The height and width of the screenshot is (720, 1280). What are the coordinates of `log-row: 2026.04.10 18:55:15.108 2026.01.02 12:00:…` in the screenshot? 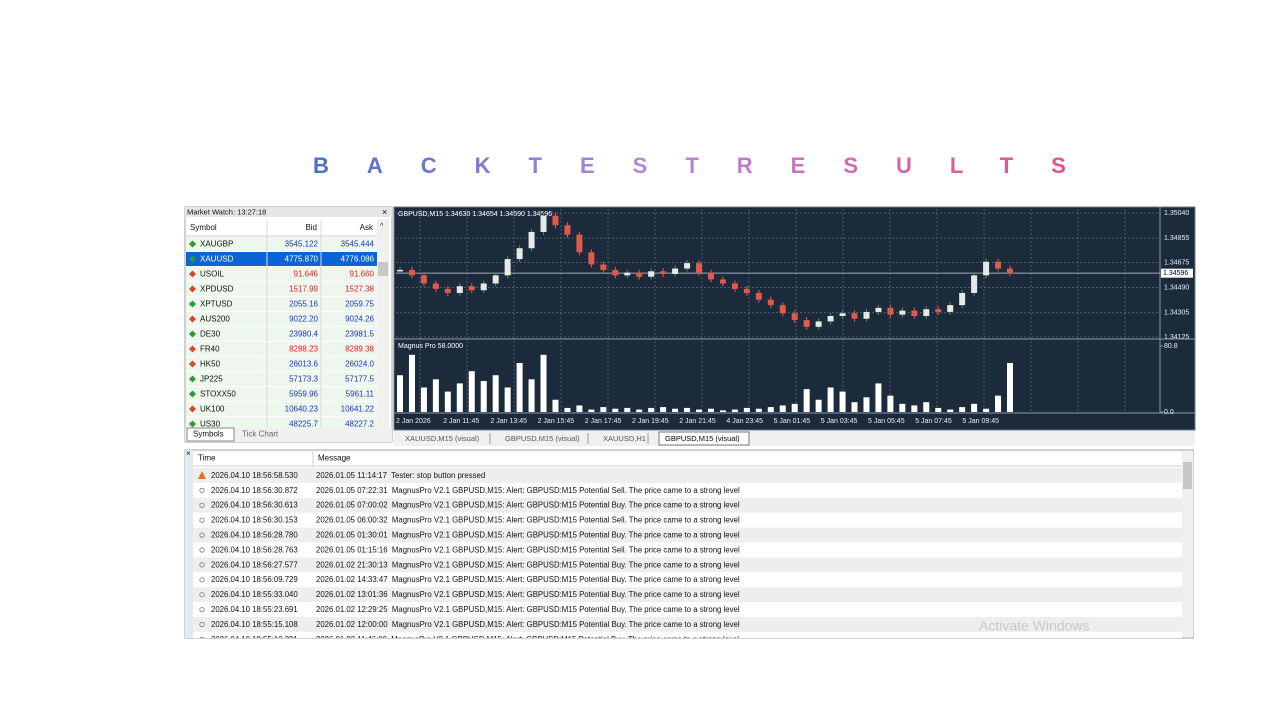 It's located at (687, 624).